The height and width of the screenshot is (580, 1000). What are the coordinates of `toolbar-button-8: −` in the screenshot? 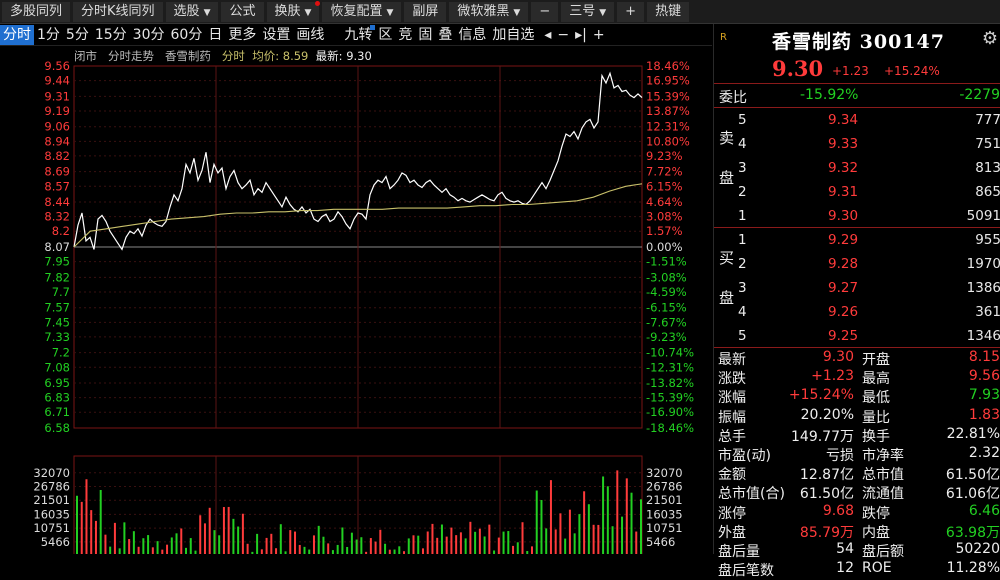 It's located at (545, 11).